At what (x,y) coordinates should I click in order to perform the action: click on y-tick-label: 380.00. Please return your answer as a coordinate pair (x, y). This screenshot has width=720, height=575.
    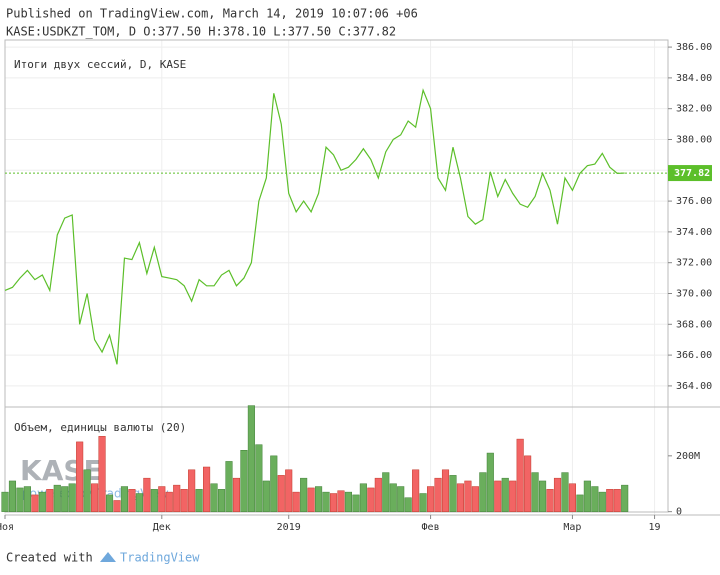
    Looking at the image, I should click on (694, 139).